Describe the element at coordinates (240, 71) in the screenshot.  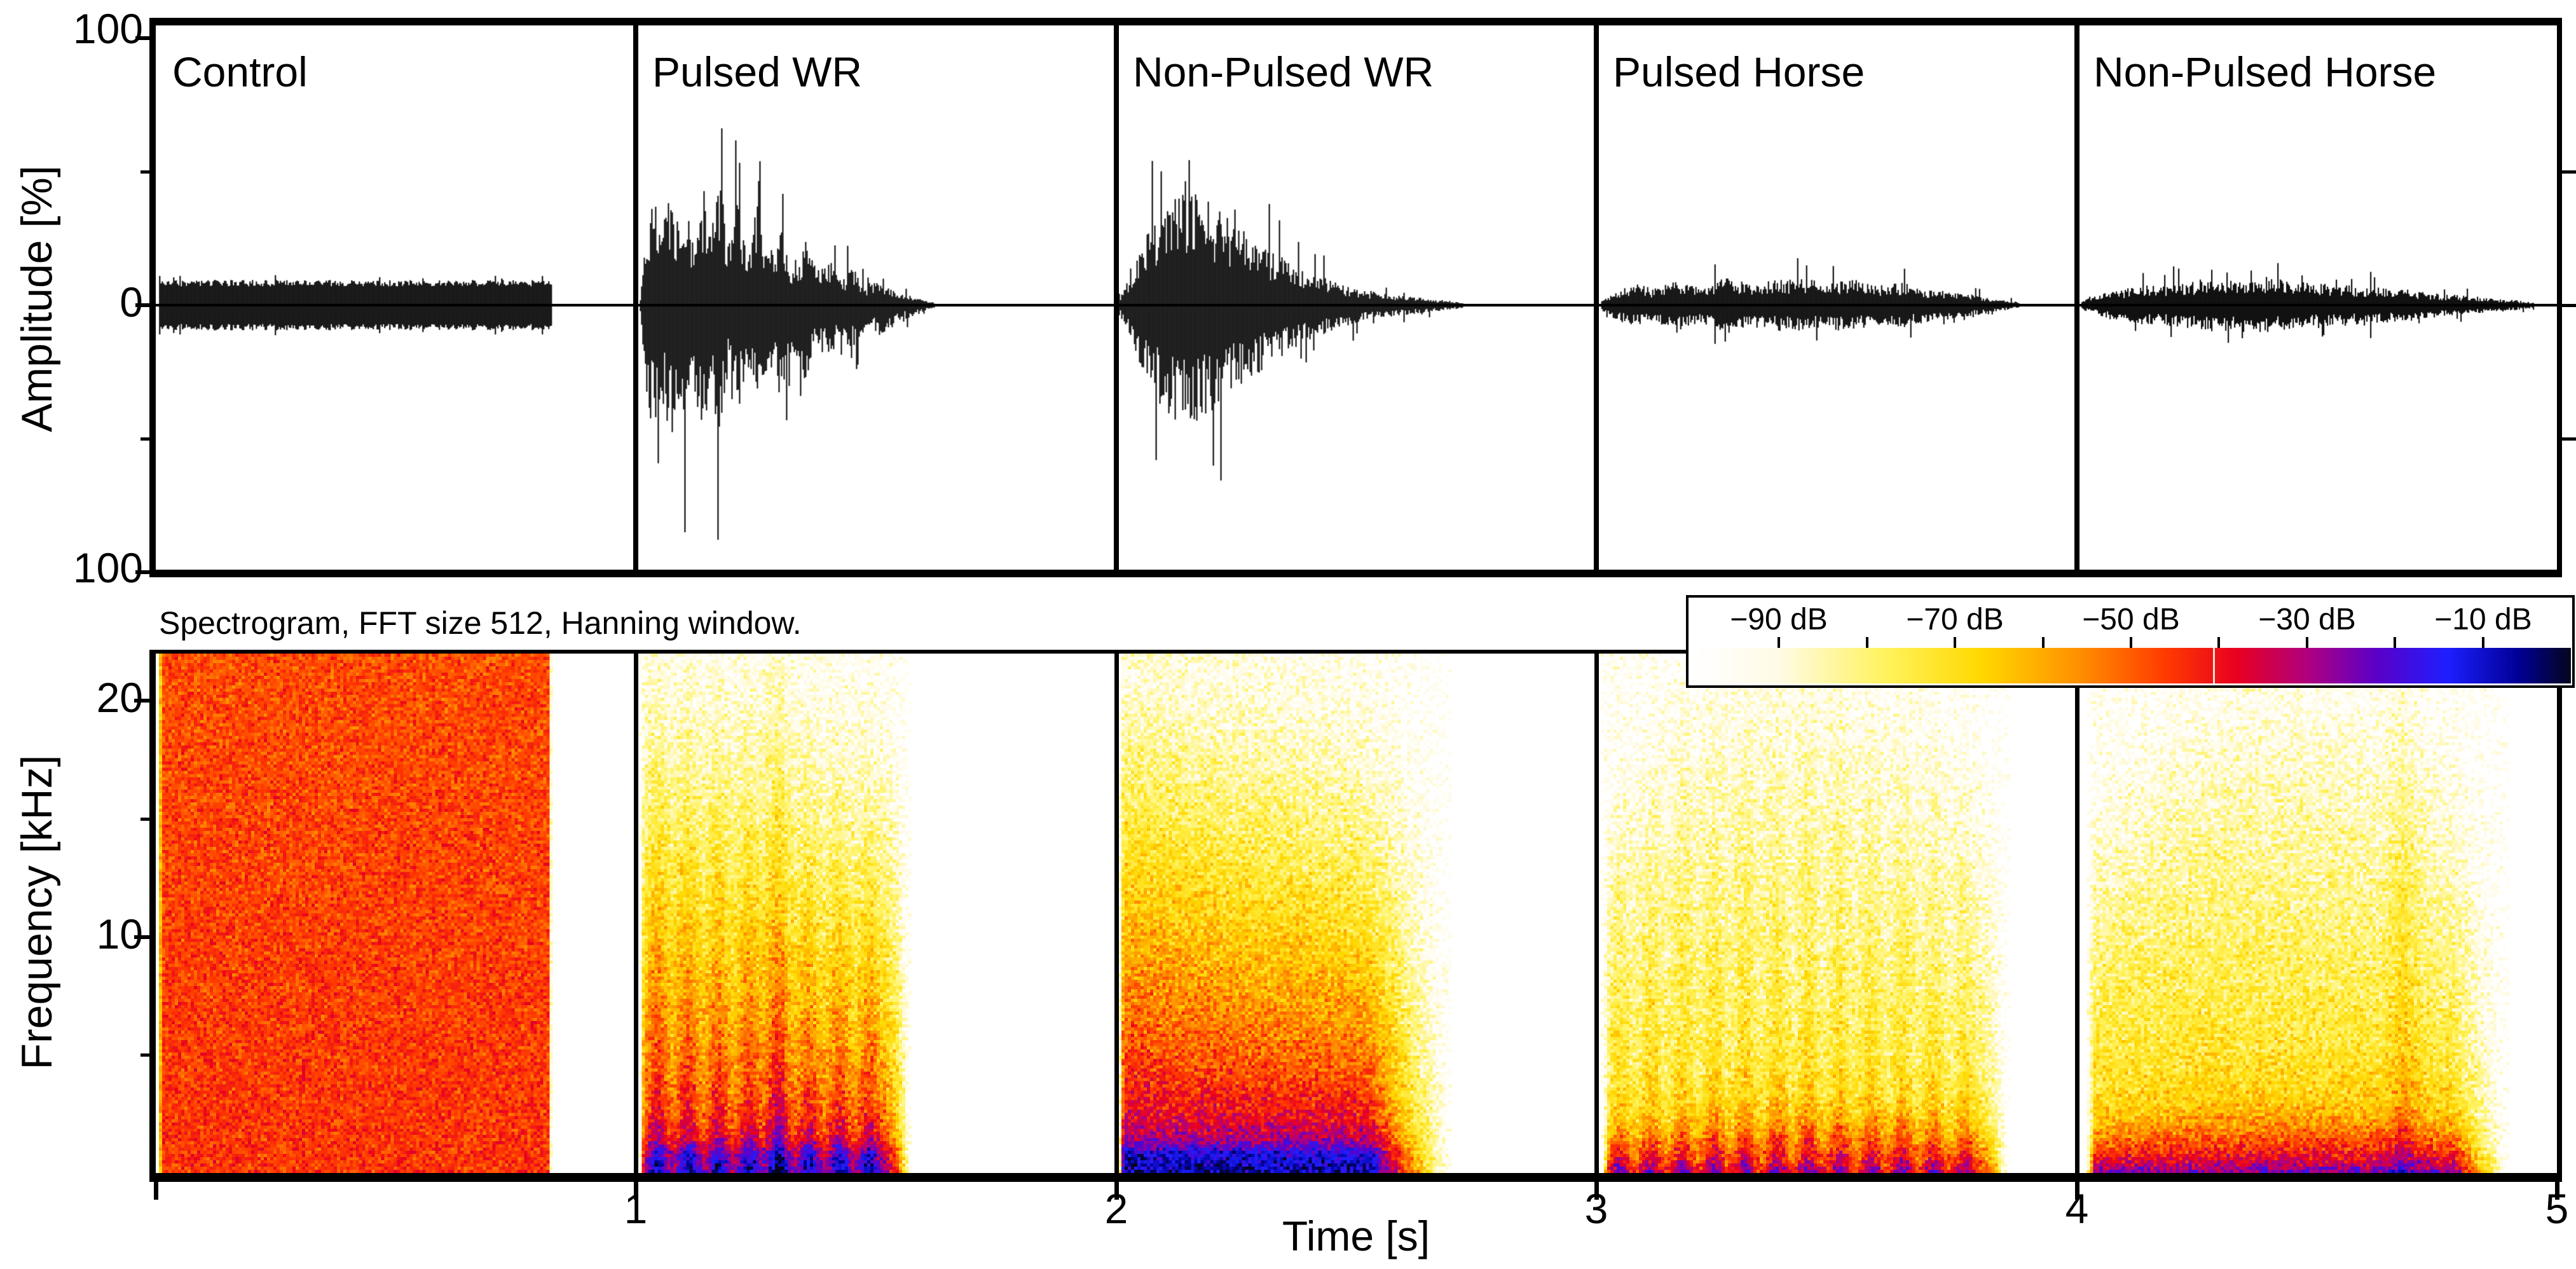
I see `panel-title-control: Control` at that location.